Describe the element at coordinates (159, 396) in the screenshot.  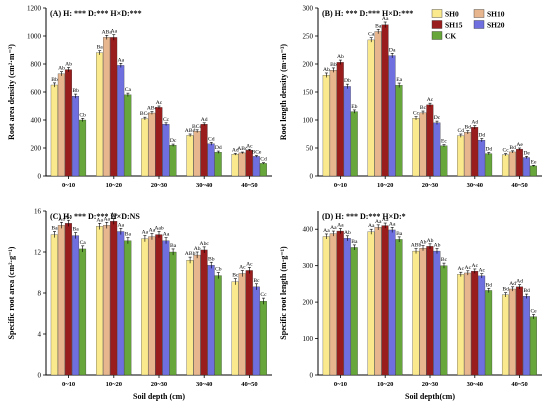
I see `x-axis-label: Soil depth (cm)` at that location.